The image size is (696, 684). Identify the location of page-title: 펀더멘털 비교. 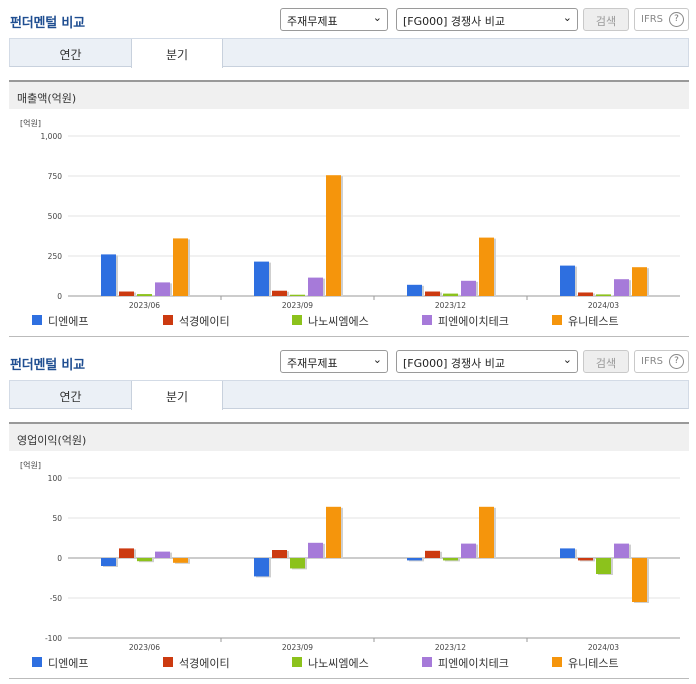
(47, 365).